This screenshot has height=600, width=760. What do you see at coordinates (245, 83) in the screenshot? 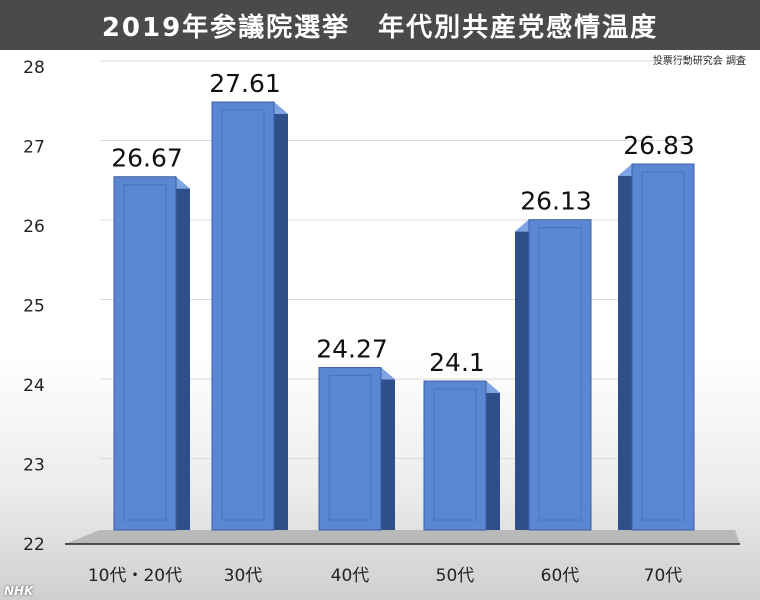
I see `data-label: 27.61` at bounding box center [245, 83].